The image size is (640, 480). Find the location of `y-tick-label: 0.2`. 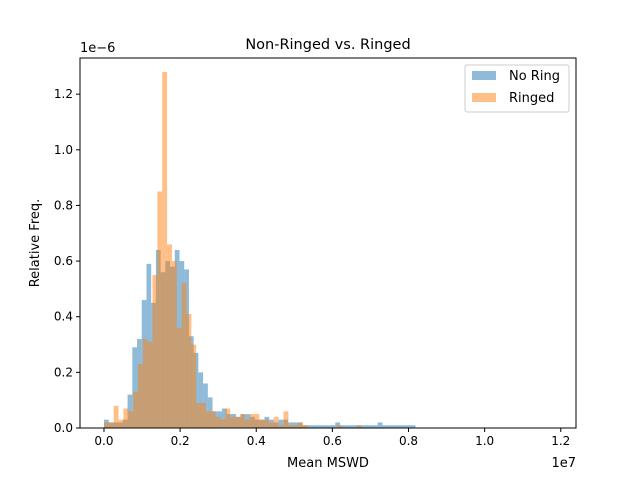

y-tick-label: 0.2 is located at coordinates (63, 372).